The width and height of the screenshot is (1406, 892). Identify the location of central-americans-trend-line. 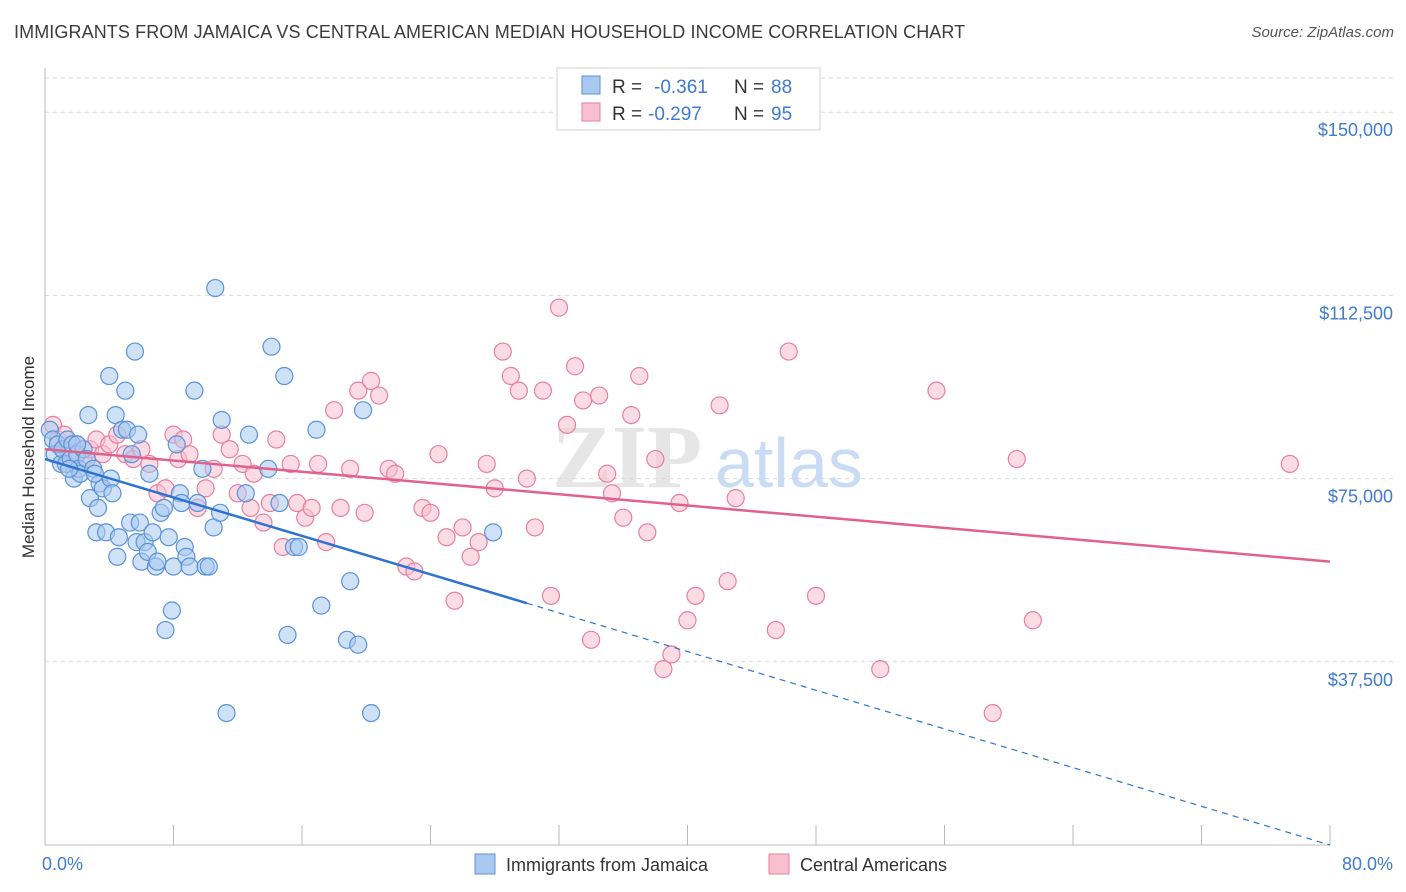
(687, 505).